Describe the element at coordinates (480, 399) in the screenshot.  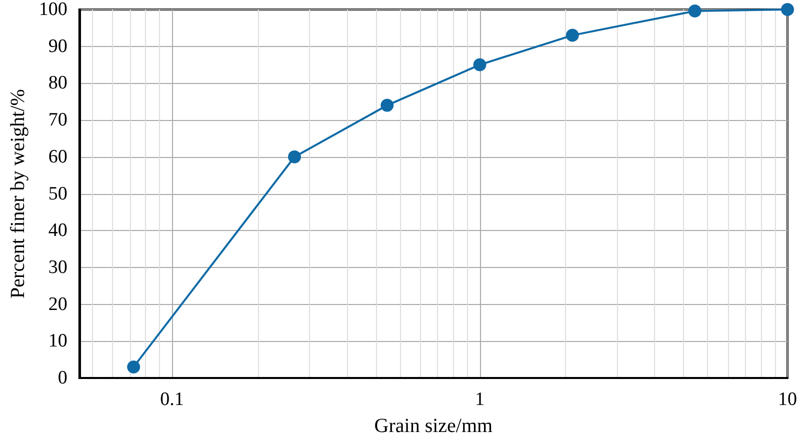
I see `x-tick-label: 1` at that location.